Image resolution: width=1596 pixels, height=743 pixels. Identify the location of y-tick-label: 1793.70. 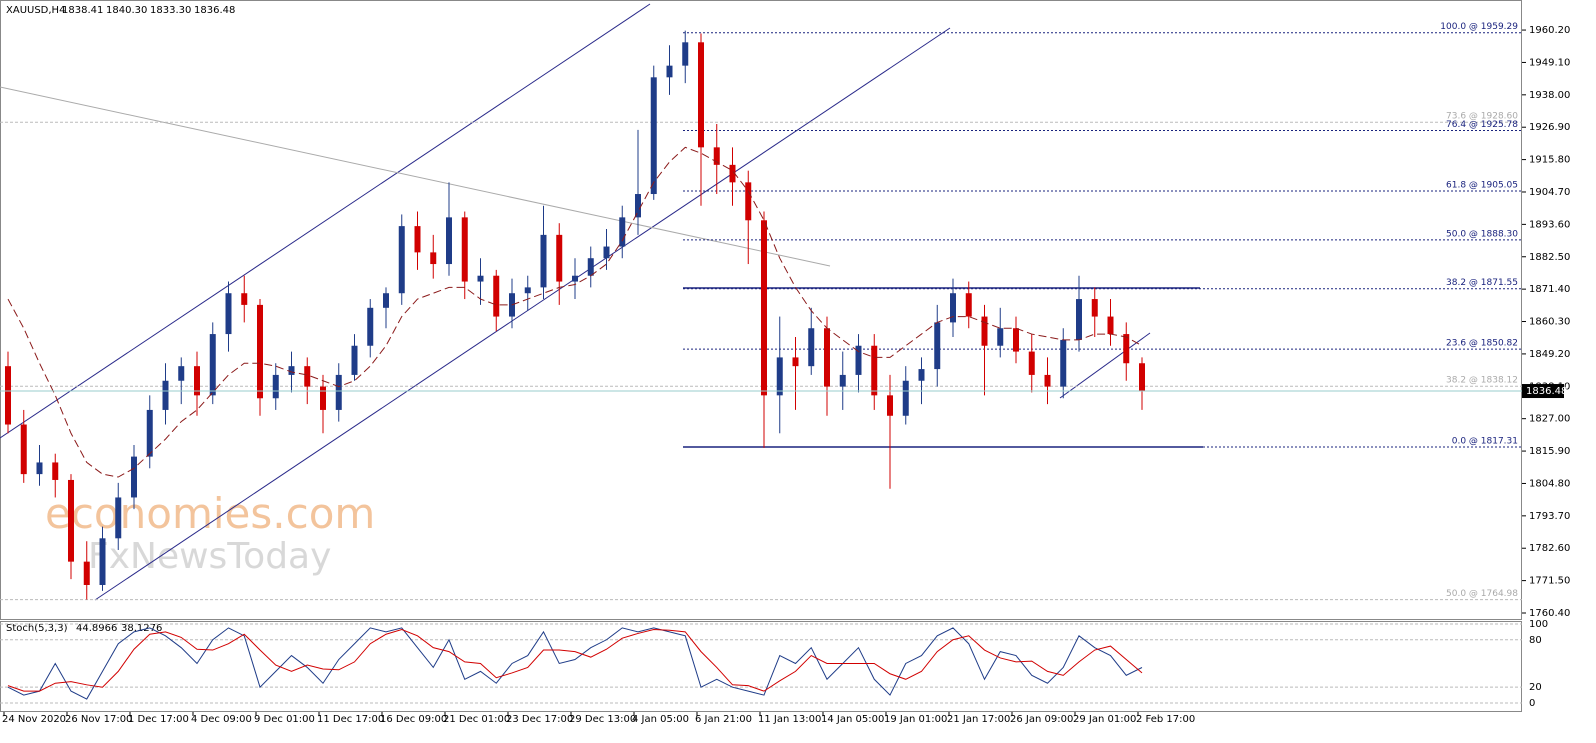
(1549, 516).